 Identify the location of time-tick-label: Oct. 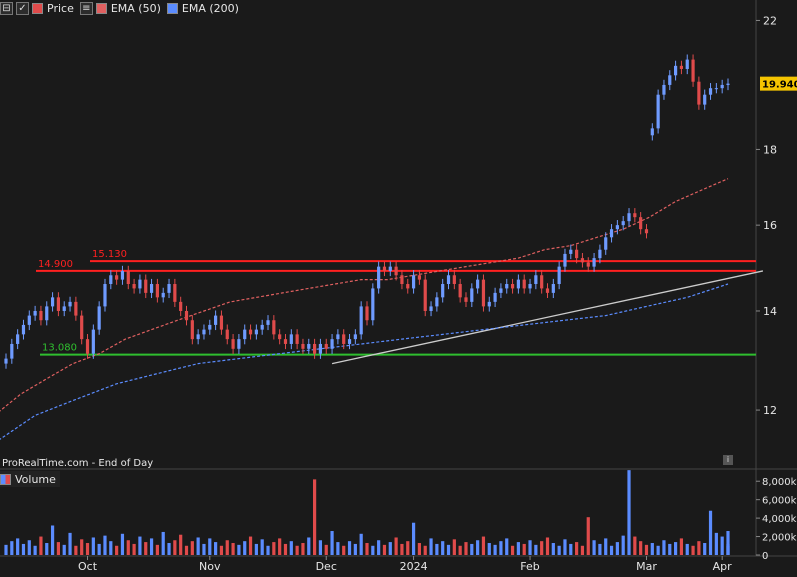
(88, 566).